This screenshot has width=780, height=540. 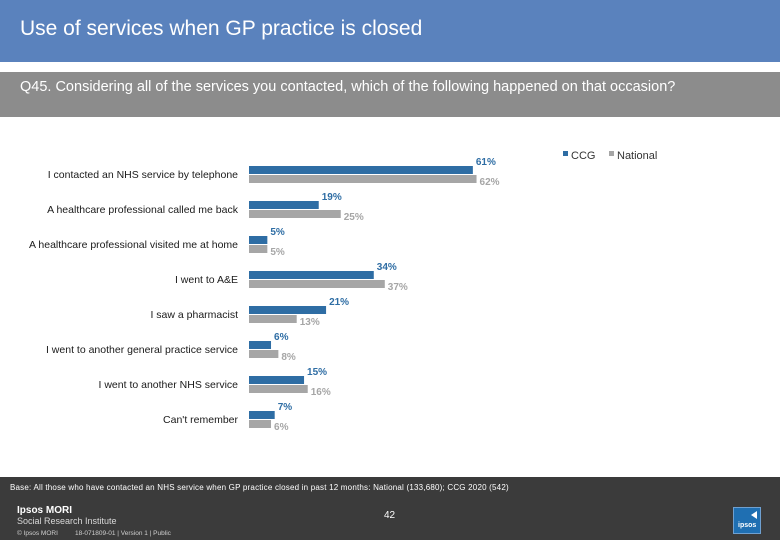 What do you see at coordinates (490, 182) in the screenshot?
I see `national-value-label: 62%` at bounding box center [490, 182].